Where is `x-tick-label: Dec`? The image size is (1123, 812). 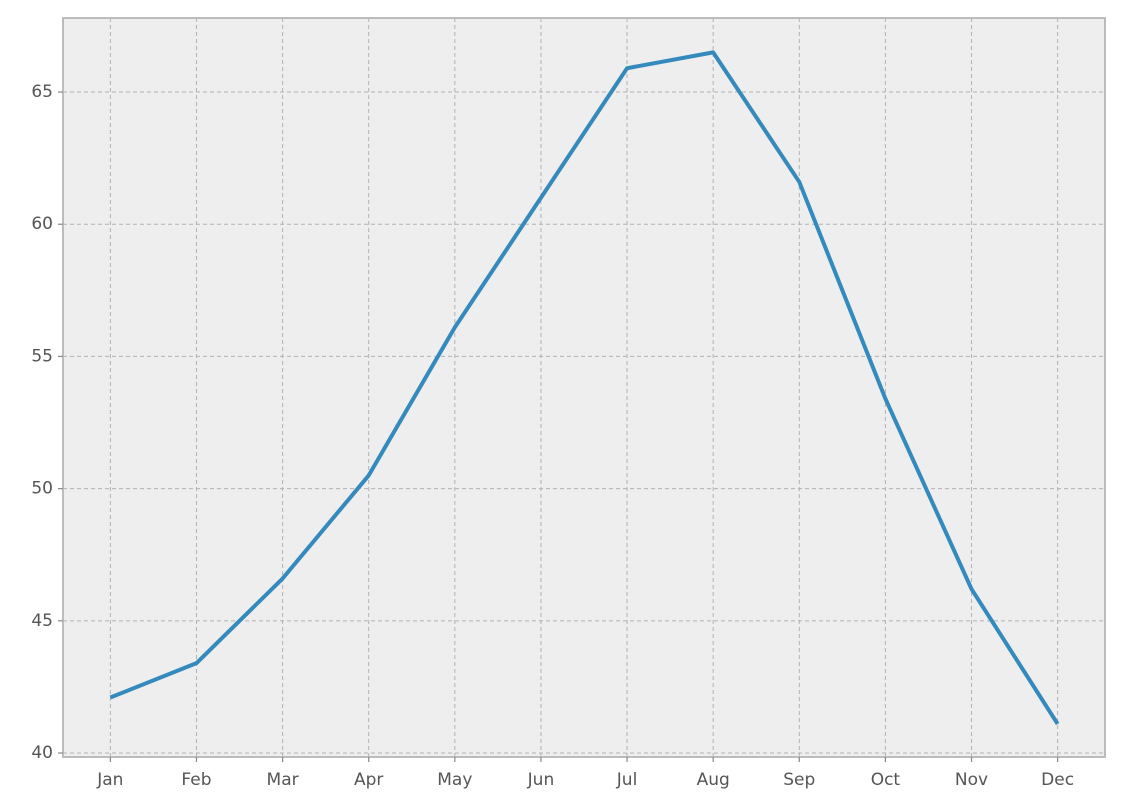
x-tick-label: Dec is located at coordinates (1057, 780).